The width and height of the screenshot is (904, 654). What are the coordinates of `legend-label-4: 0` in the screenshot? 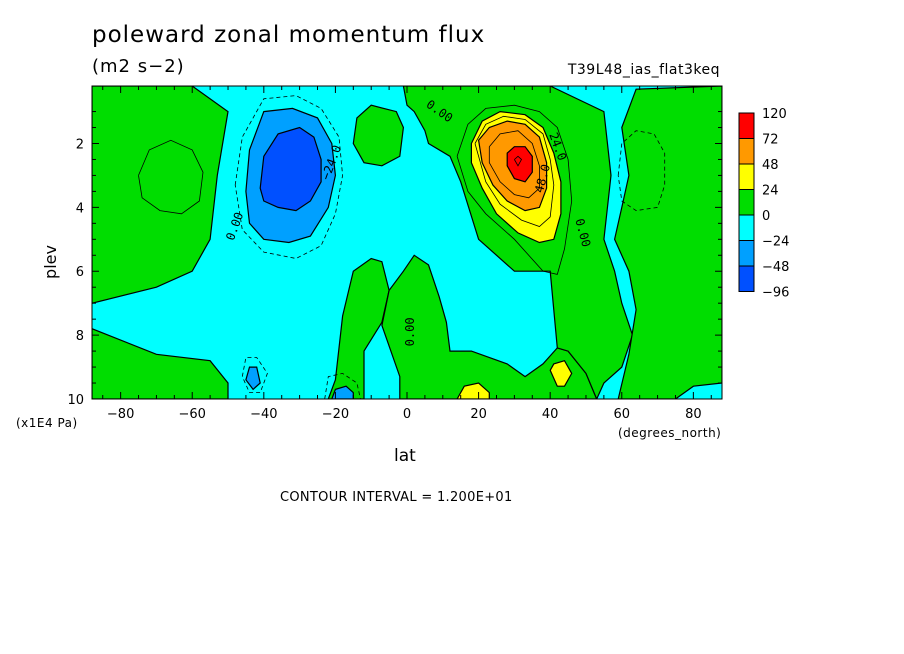 It's located at (766, 216).